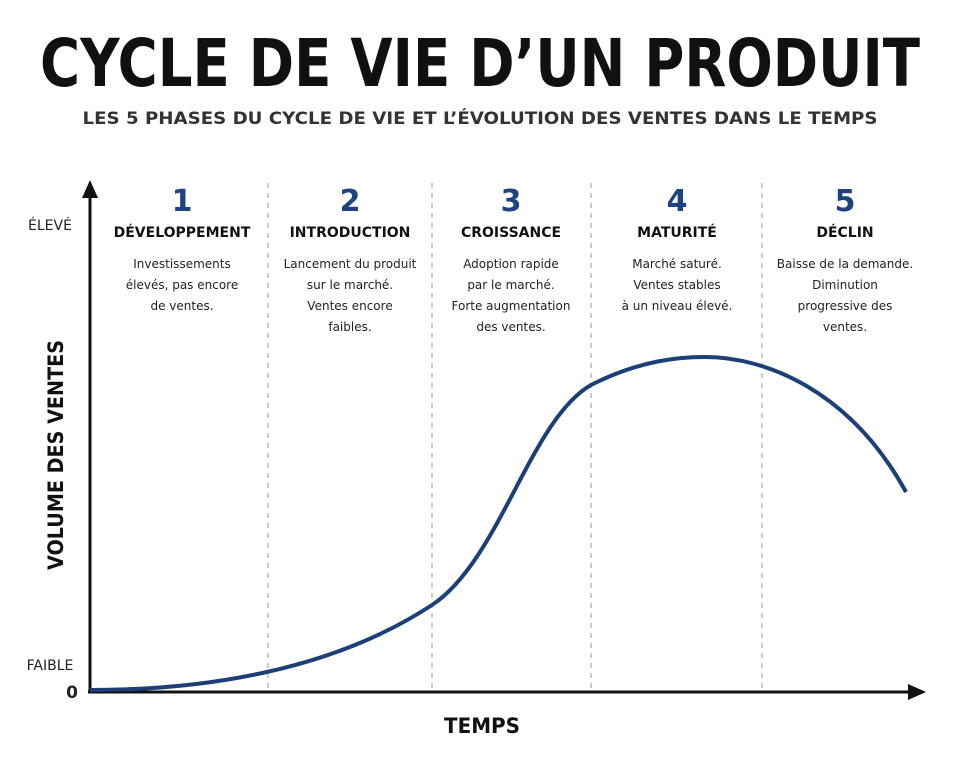 The width and height of the screenshot is (960, 768). Describe the element at coordinates (677, 201) in the screenshot. I see `phase-number: 4` at that location.